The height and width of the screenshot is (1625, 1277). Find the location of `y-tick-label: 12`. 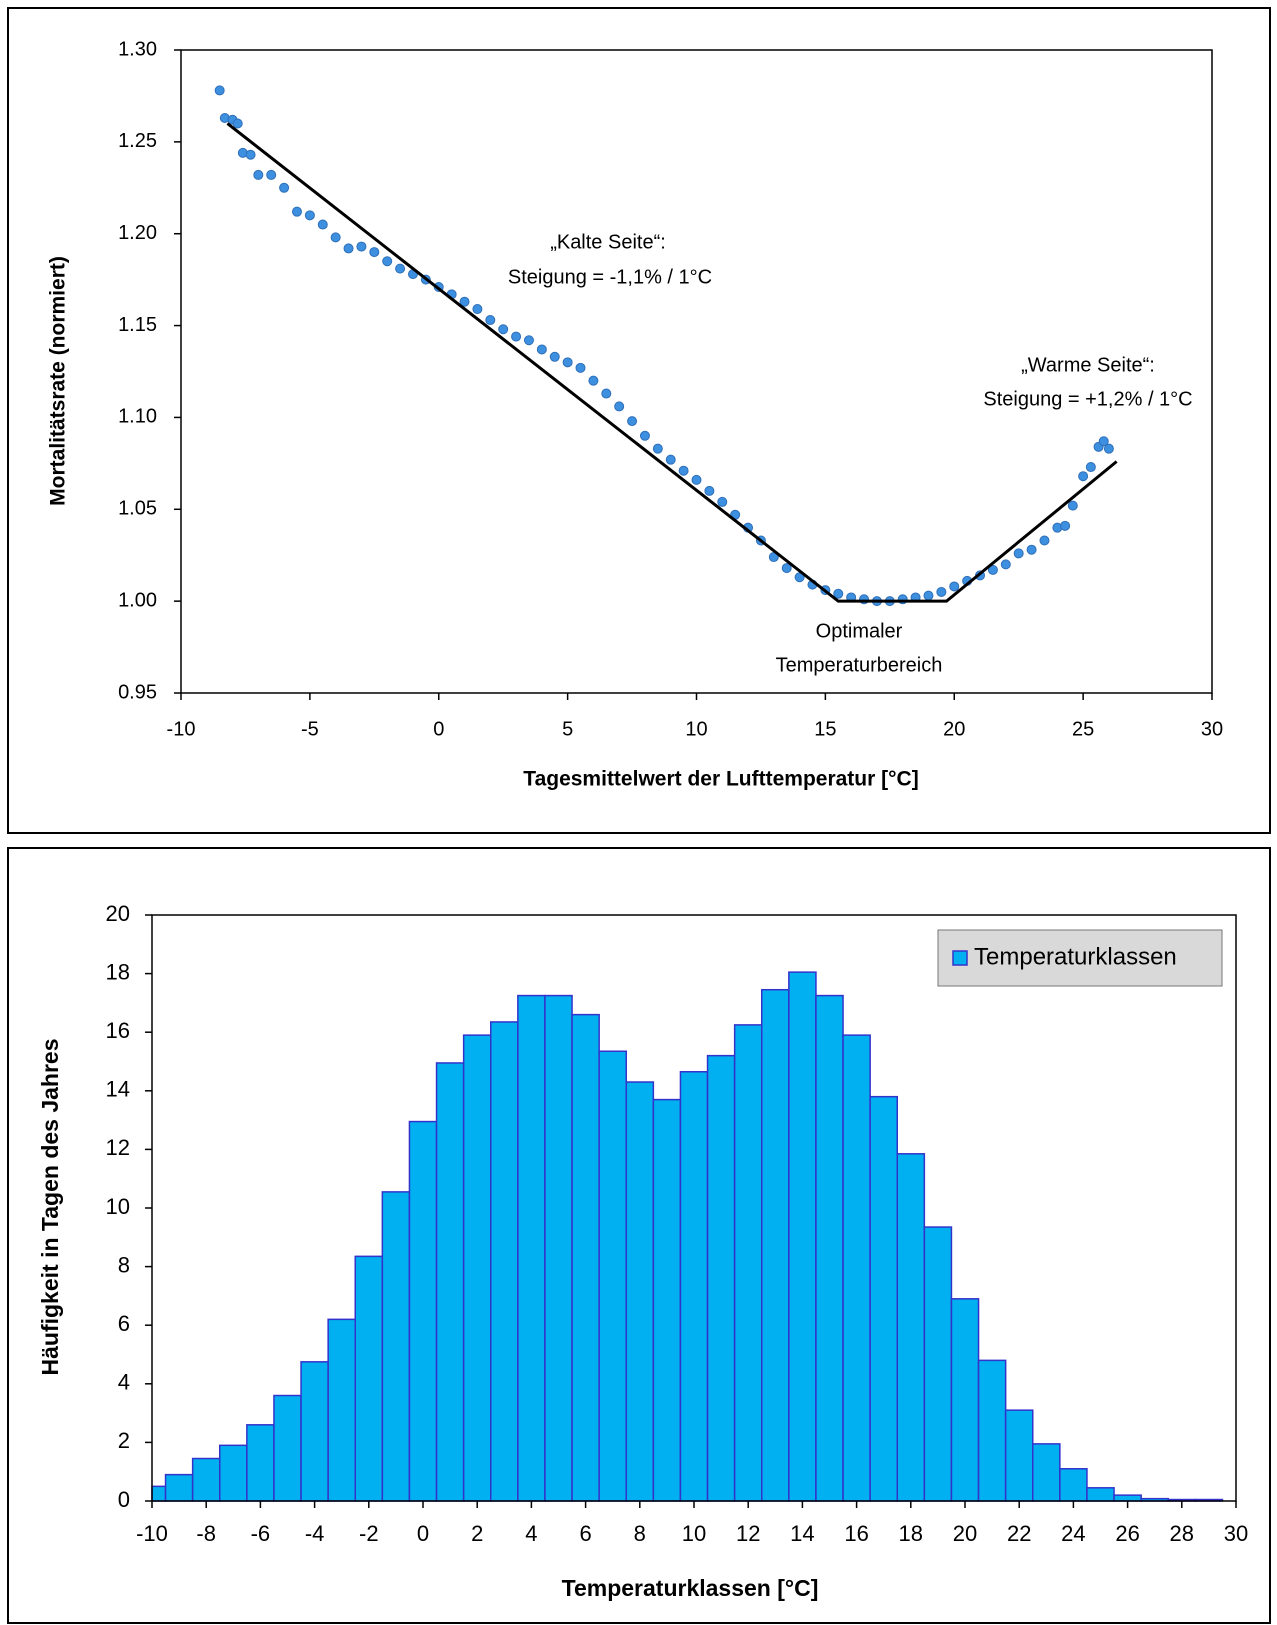

y-tick-label: 12 is located at coordinates (118, 1147).